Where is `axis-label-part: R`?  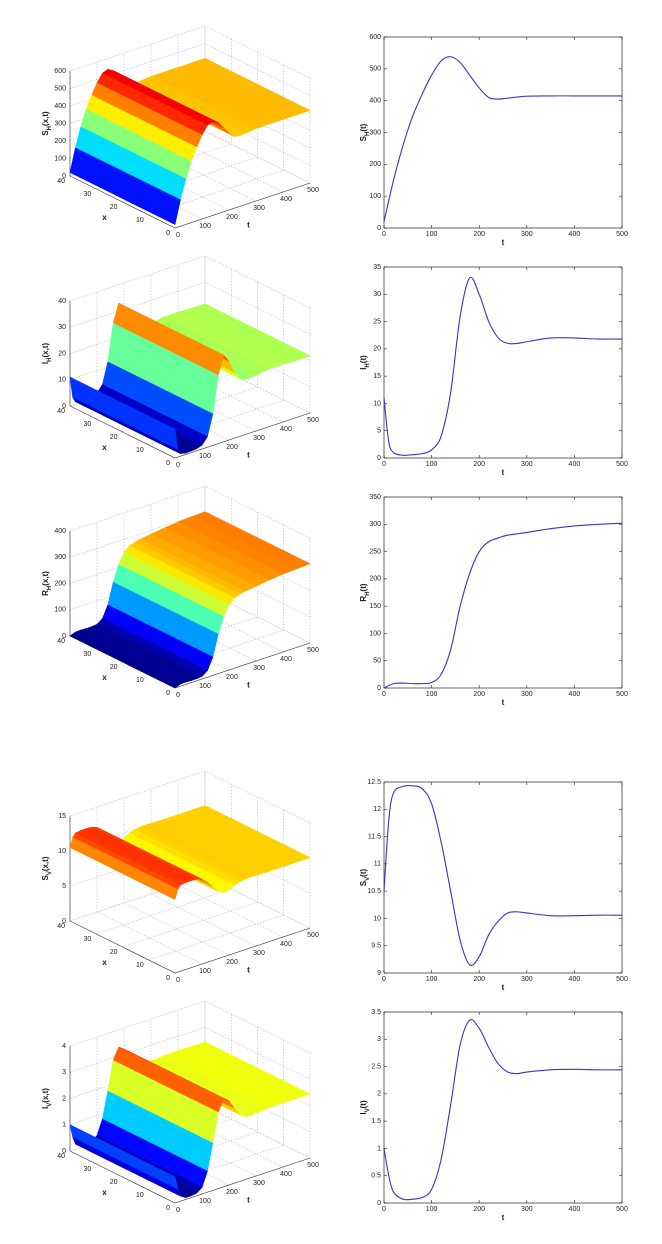 axis-label-part: R is located at coordinates (45, 593).